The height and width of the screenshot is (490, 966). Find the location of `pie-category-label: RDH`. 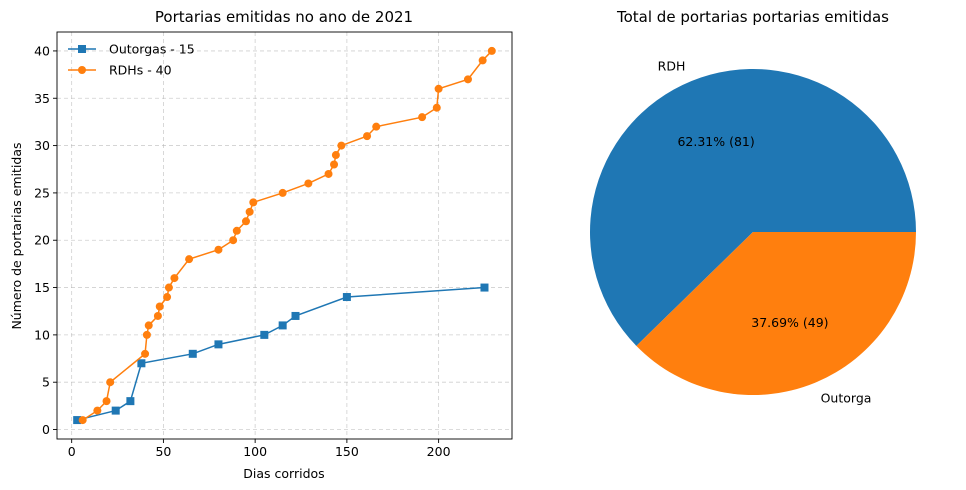

pie-category-label: RDH is located at coordinates (672, 65).